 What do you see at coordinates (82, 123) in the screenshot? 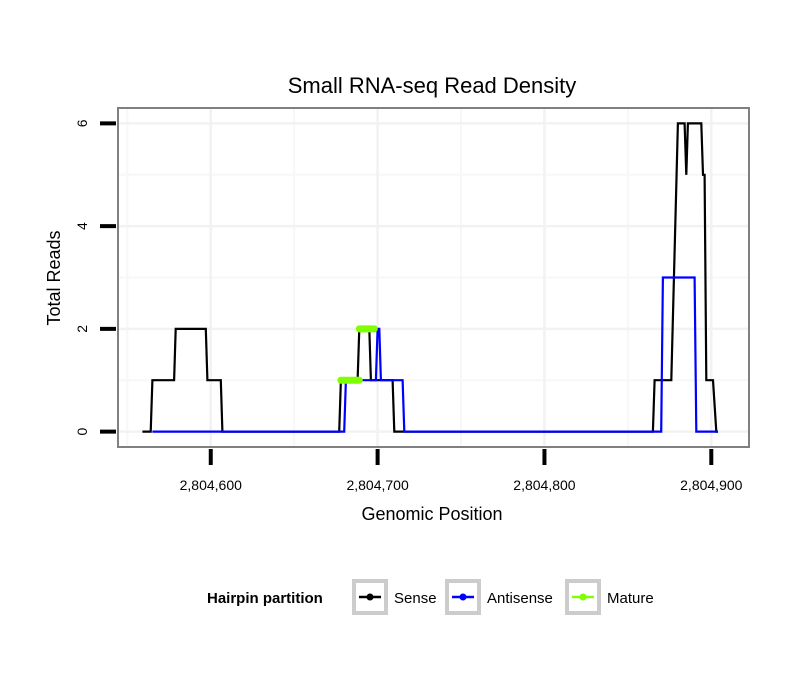
I see `y-tick-label: 6` at bounding box center [82, 123].